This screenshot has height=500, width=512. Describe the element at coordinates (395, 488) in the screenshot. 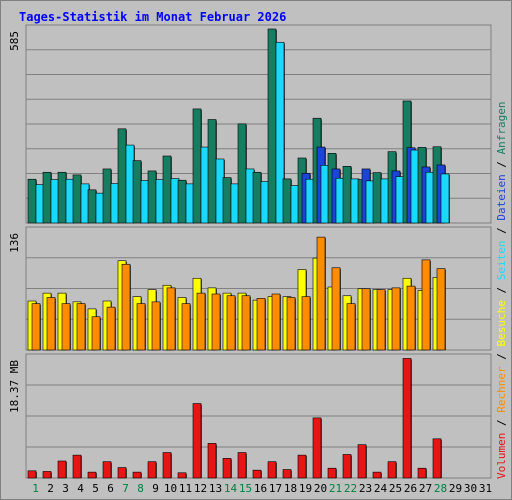

I see `day-label: 25` at that location.